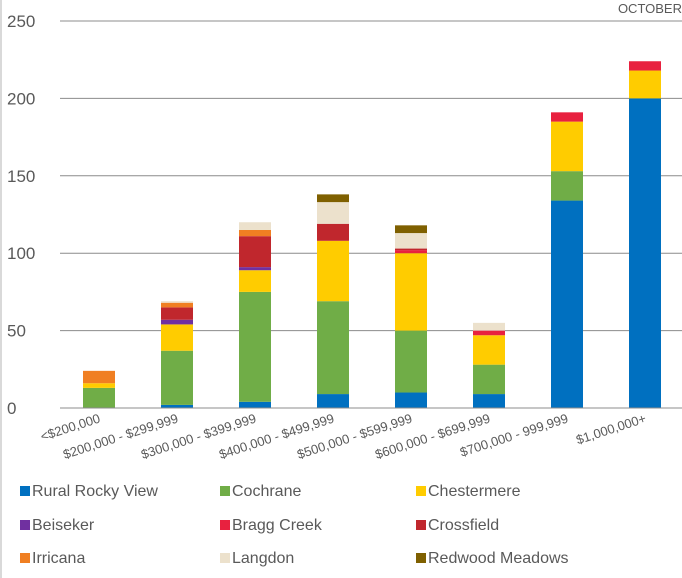  I want to click on legend-item: Irricana, so click(52, 558).